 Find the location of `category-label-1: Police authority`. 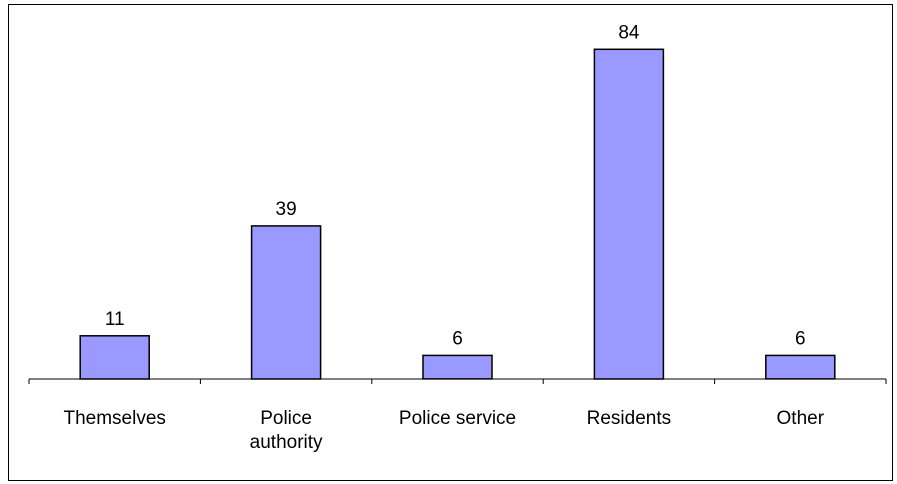

category-label-1: Police authority is located at coordinates (286, 430).